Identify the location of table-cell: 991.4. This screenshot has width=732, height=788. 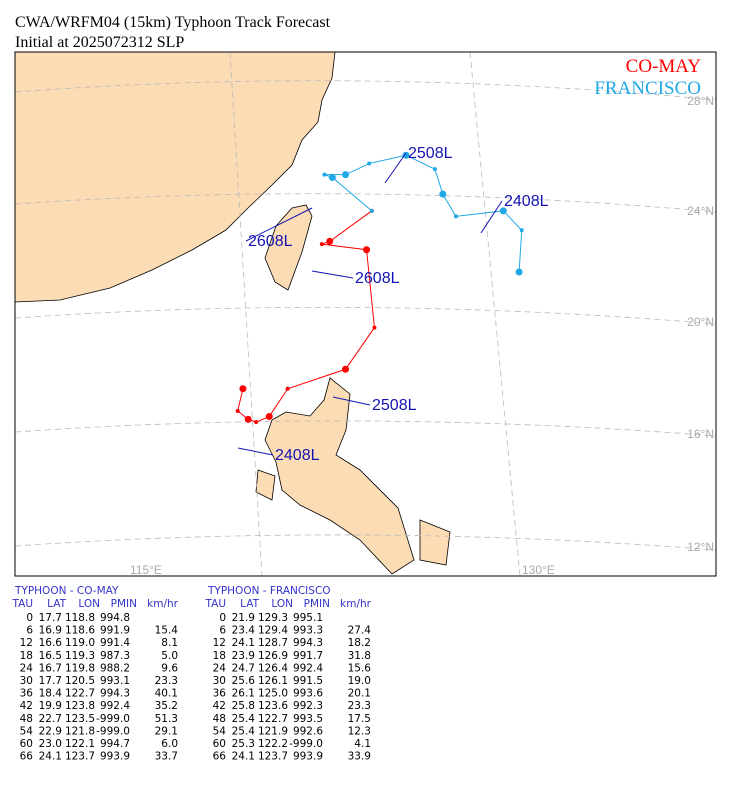
(115, 643).